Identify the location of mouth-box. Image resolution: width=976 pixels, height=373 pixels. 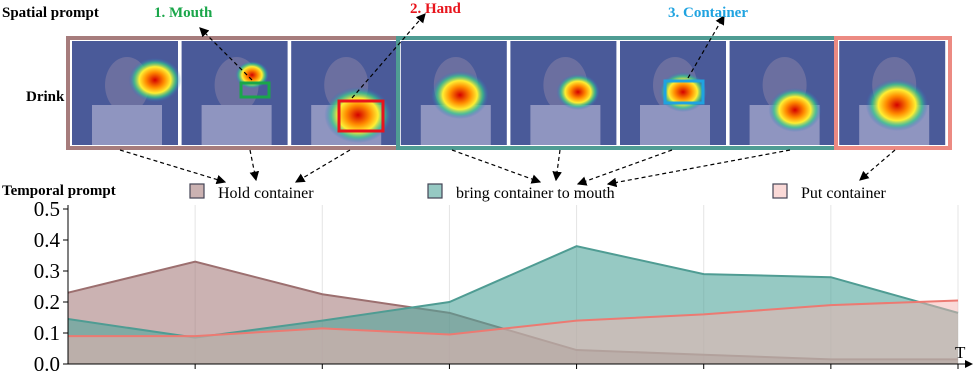
(255, 90).